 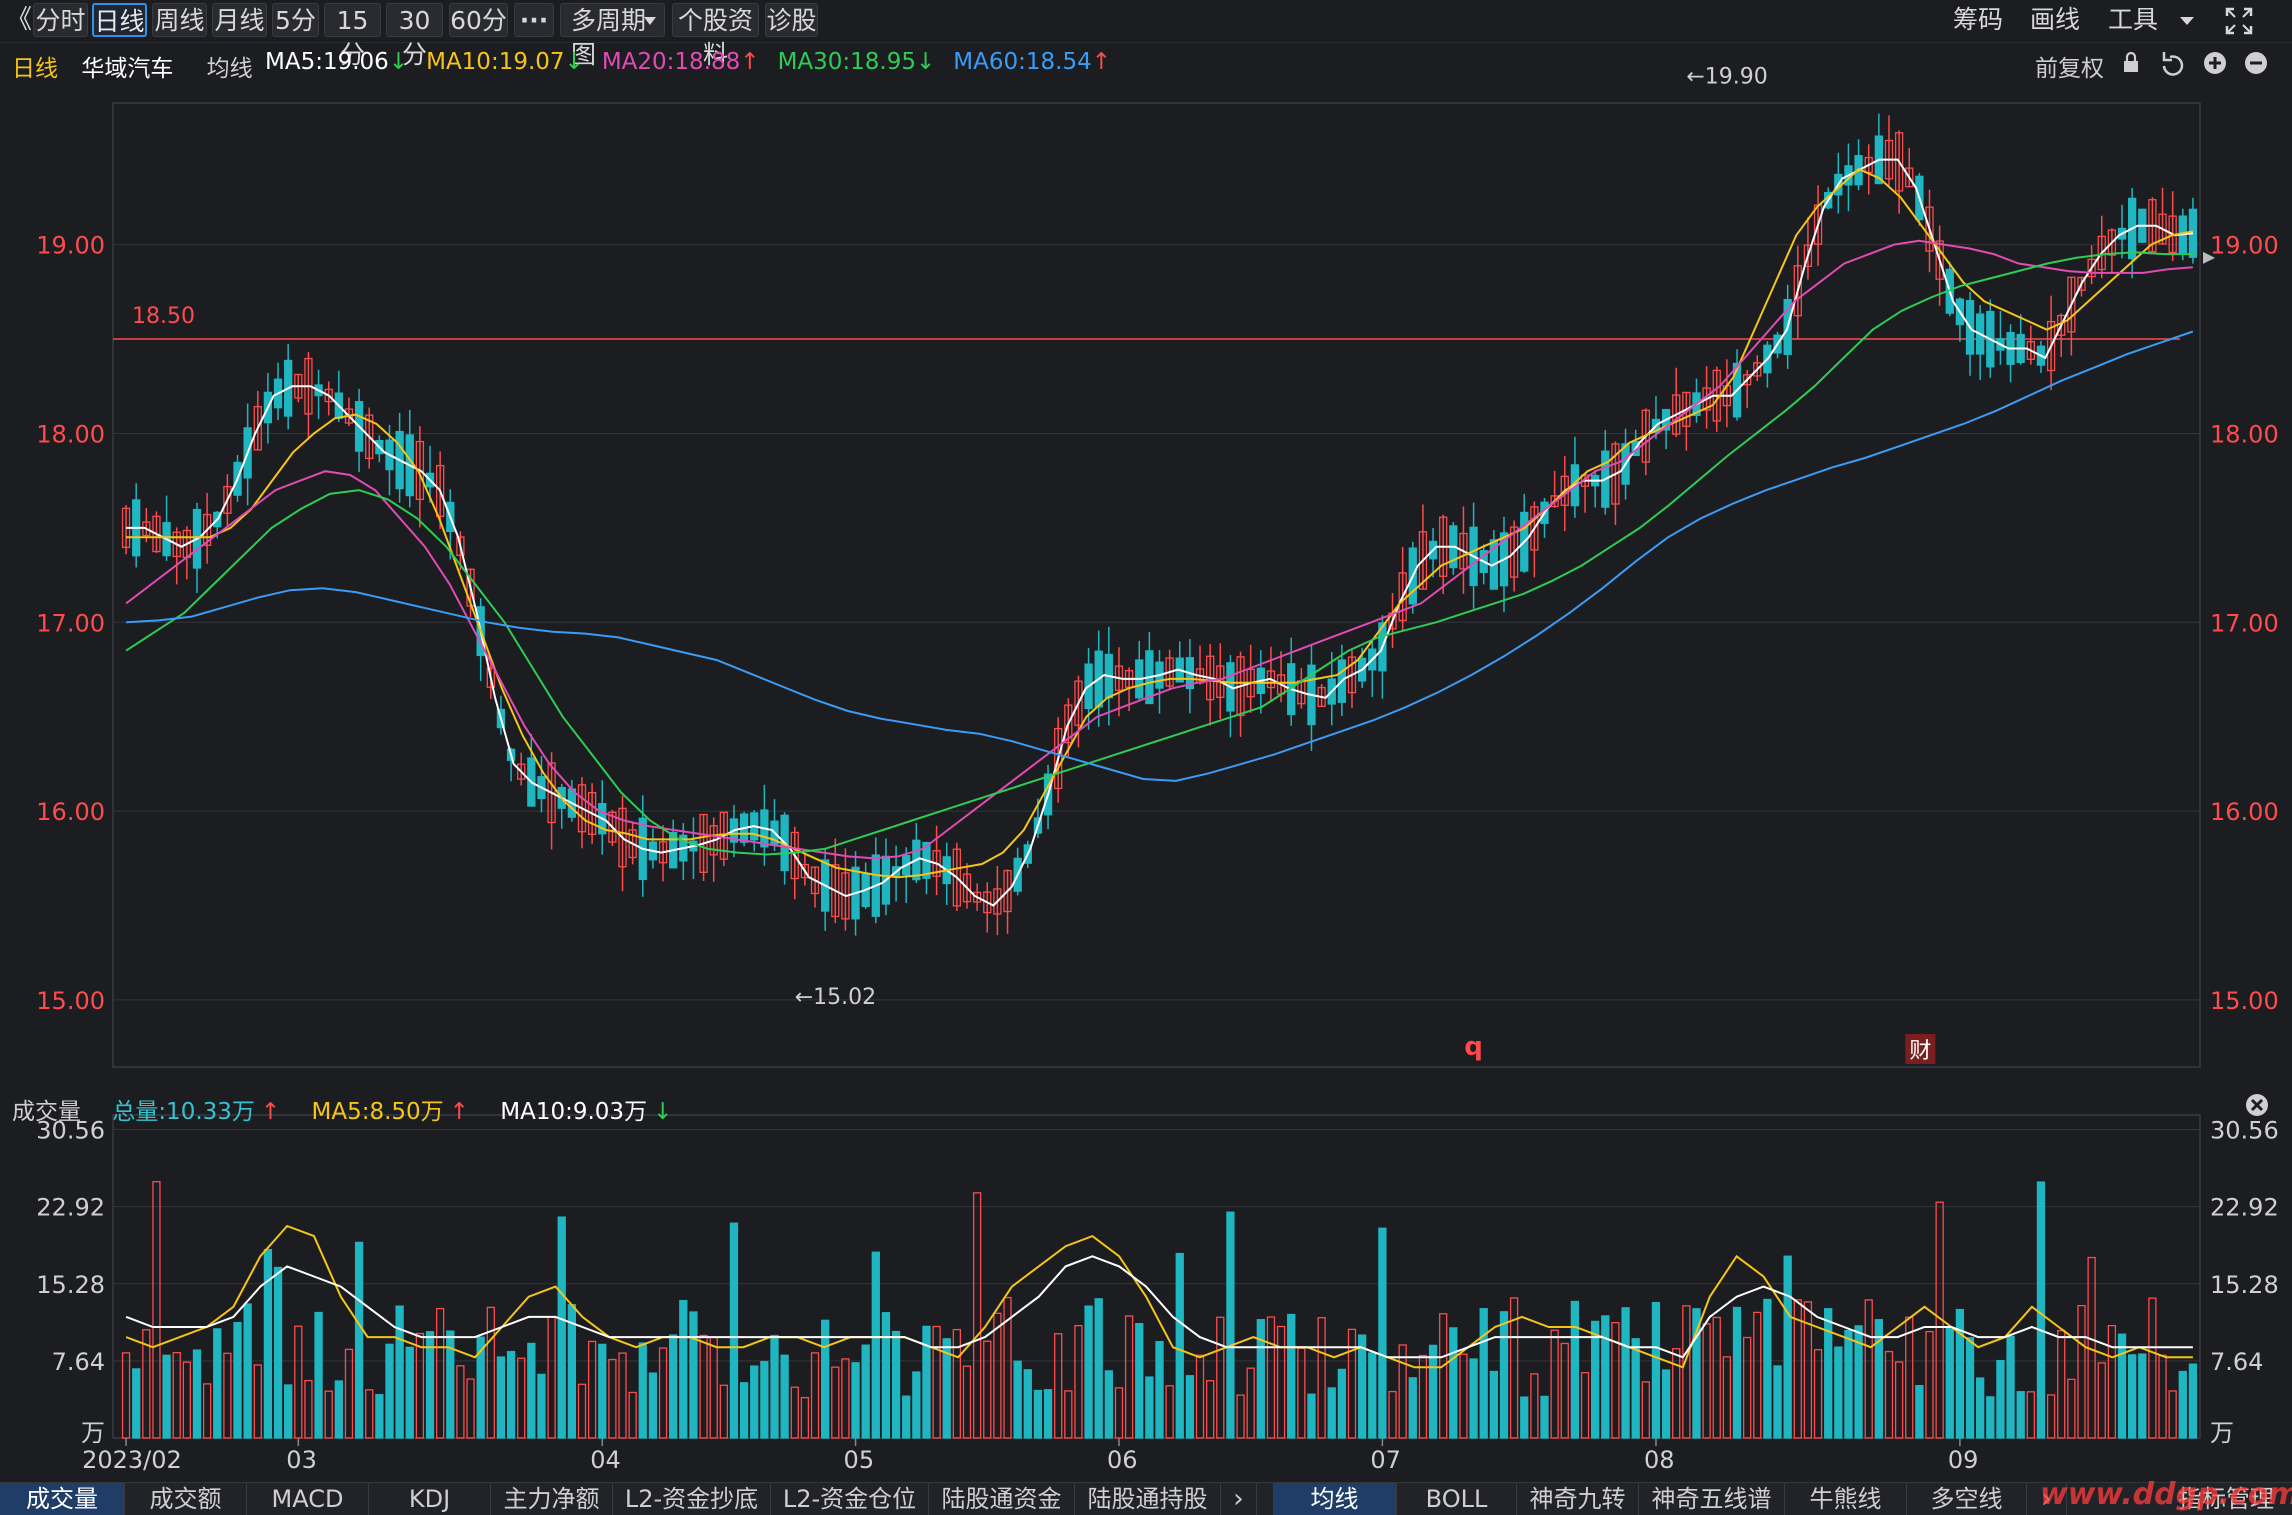 I want to click on tab-l2-bottom: L2-资金抄底, so click(x=692, y=1499).